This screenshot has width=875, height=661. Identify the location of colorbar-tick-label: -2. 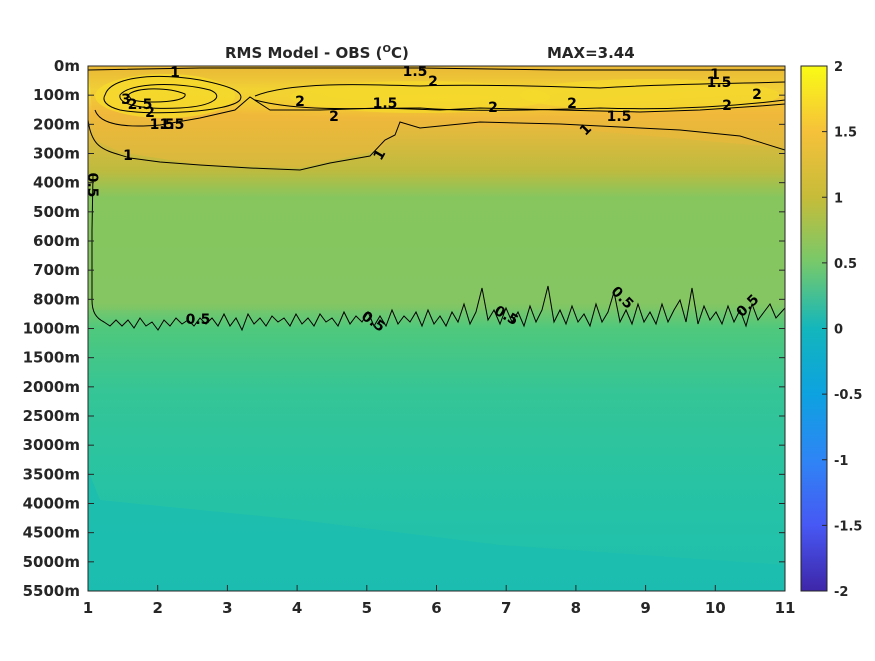
(841, 592).